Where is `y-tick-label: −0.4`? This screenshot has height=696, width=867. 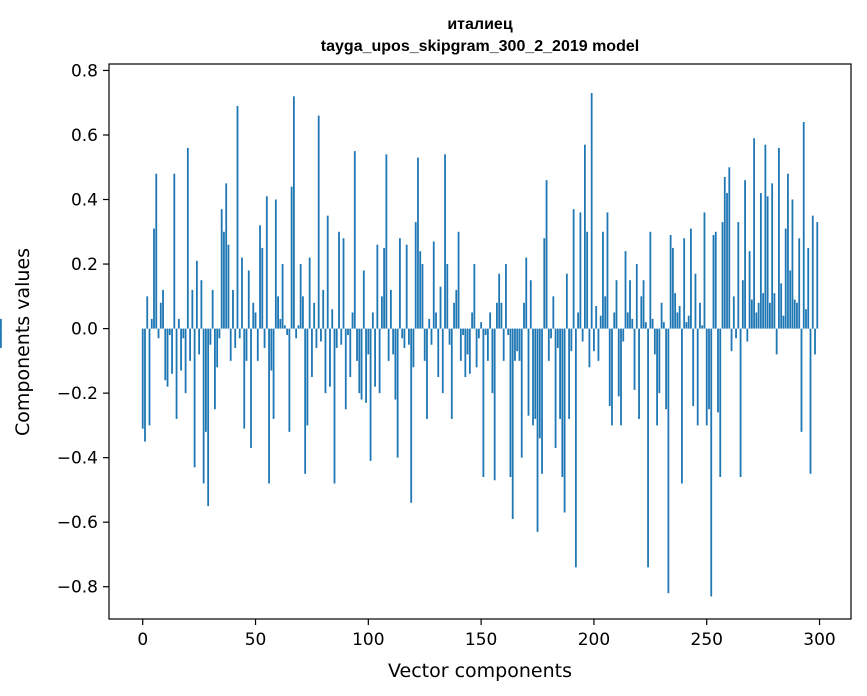 y-tick-label: −0.4 is located at coordinates (77, 459).